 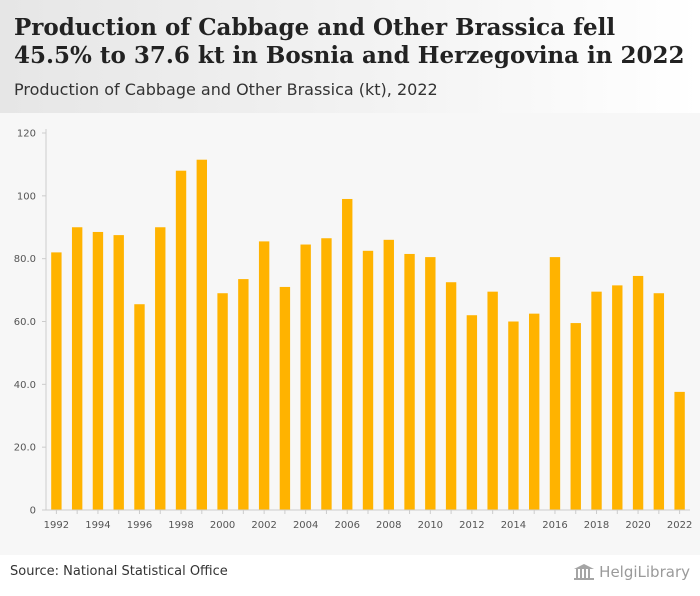 I want to click on library-icon, so click(x=584, y=572).